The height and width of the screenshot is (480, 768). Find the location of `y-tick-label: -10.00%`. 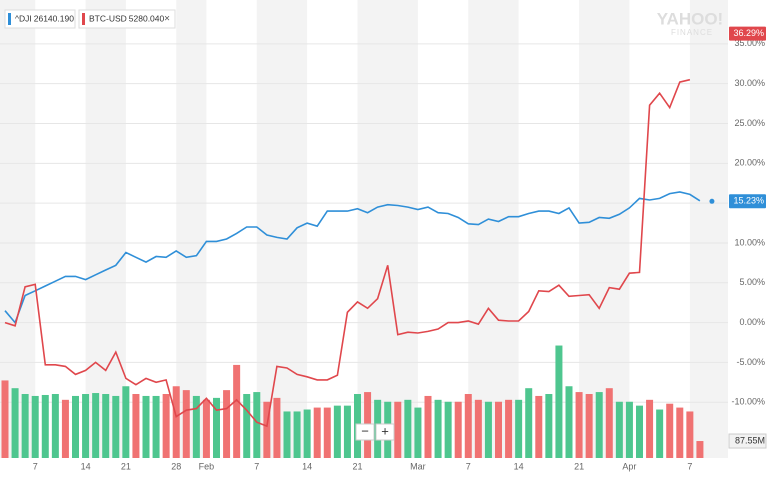

y-tick-label: -10.00% is located at coordinates (748, 402).